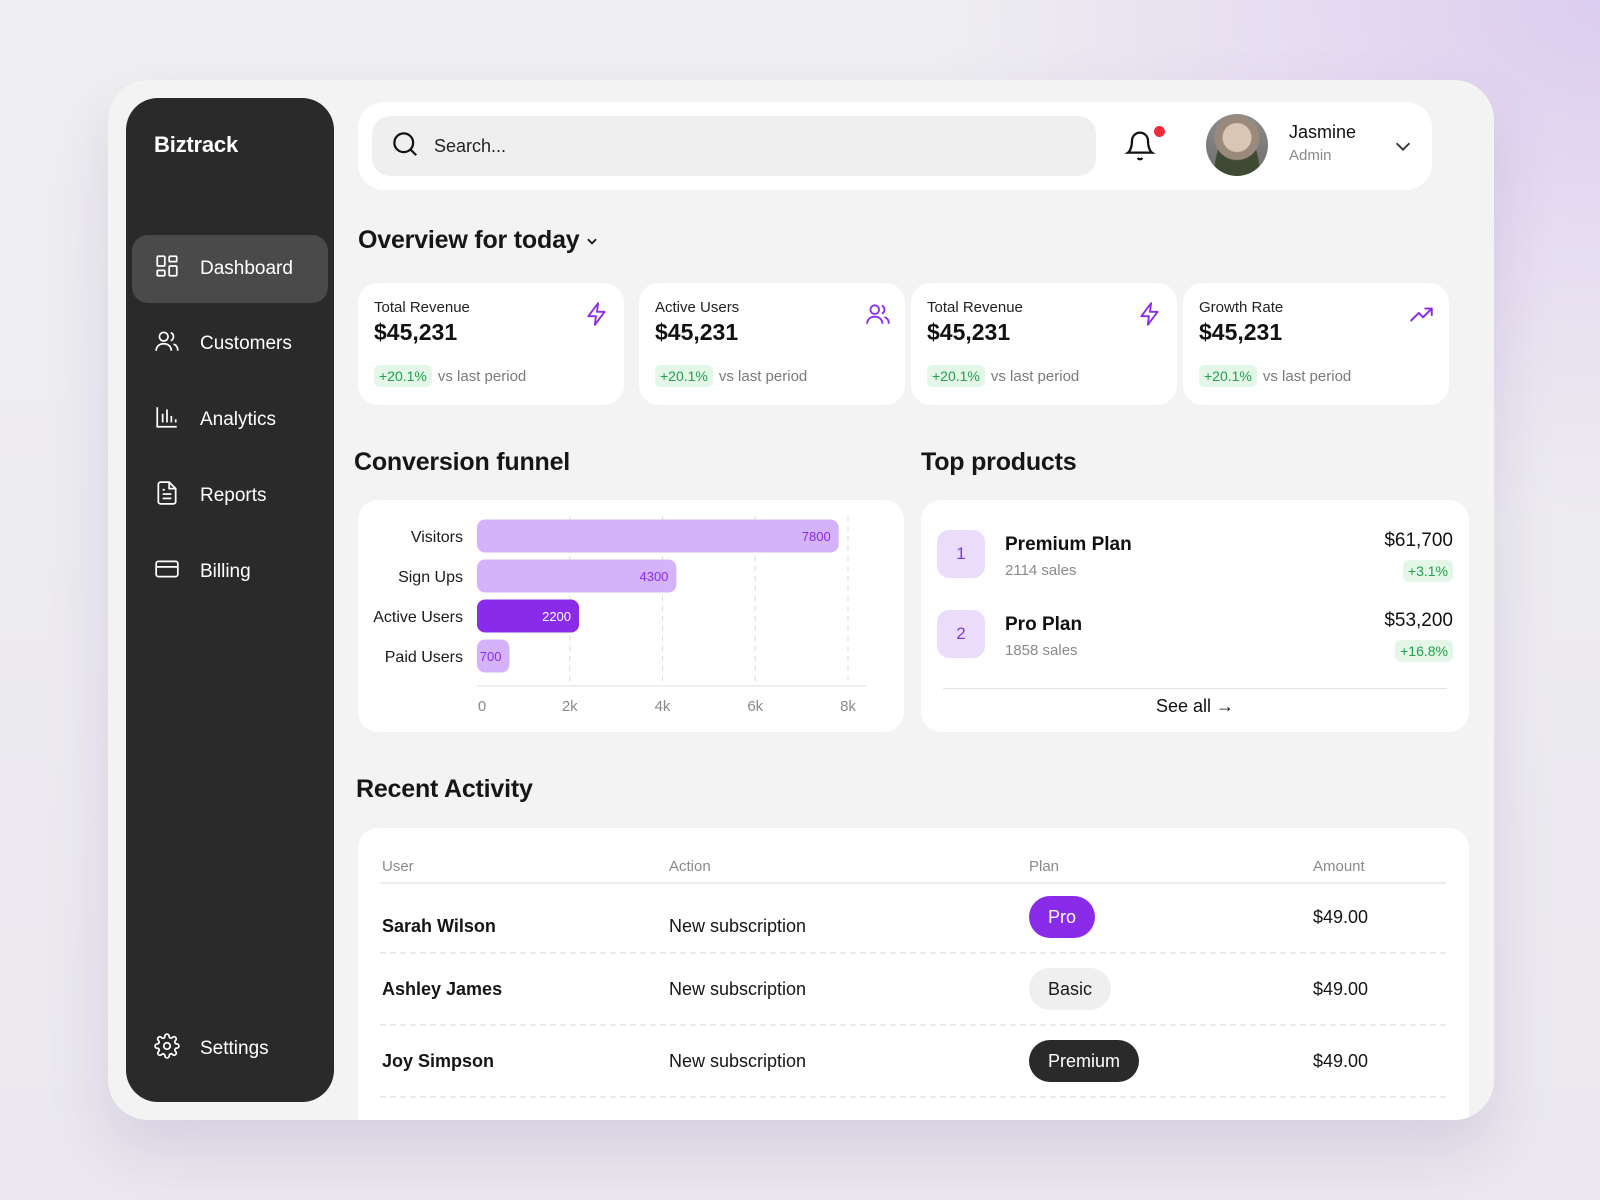 The width and height of the screenshot is (1600, 1200). Describe the element at coordinates (1068, 544) in the screenshot. I see `product-name: Premium Plan` at that location.